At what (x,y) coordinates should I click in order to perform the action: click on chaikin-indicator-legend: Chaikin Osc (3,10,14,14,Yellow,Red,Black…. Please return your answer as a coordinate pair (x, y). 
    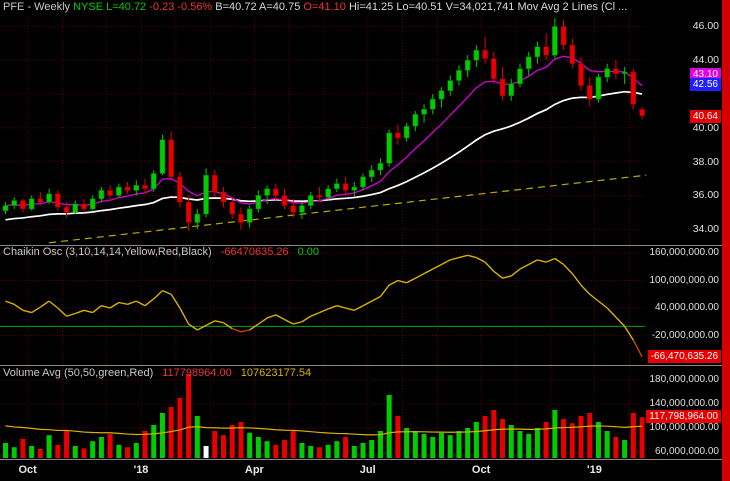
    Looking at the image, I should click on (161, 252).